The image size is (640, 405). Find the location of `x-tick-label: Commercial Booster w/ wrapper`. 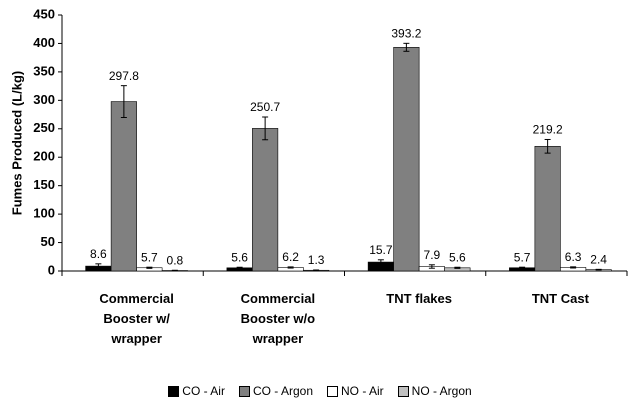

x-tick-label: Commercial Booster w/ wrapper is located at coordinates (136, 318).